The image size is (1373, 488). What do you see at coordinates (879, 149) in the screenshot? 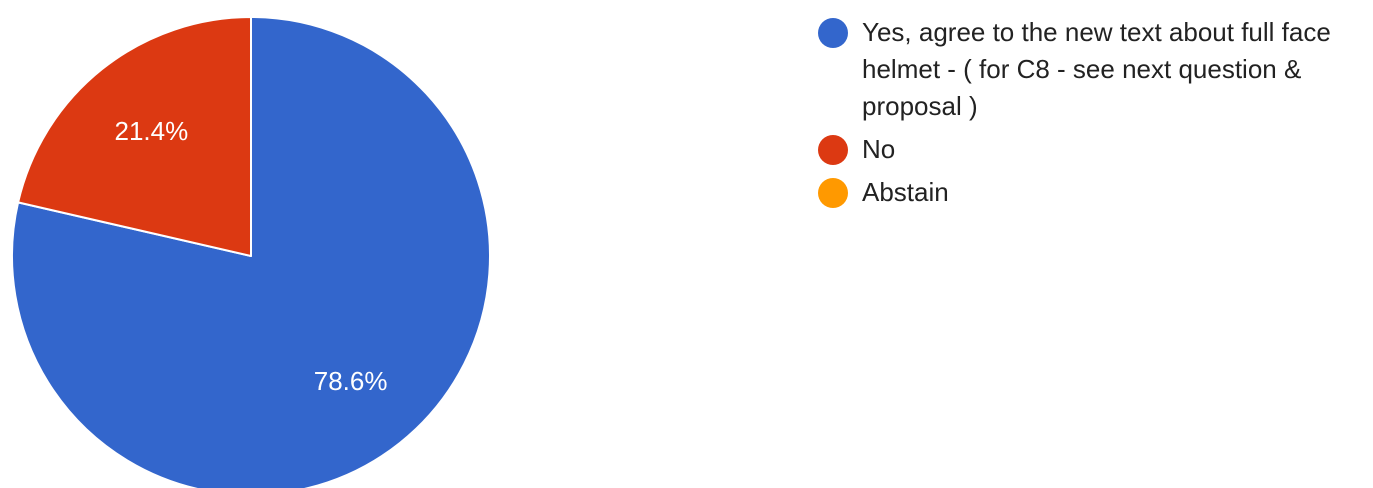
I see `legend-label-no: No` at bounding box center [879, 149].